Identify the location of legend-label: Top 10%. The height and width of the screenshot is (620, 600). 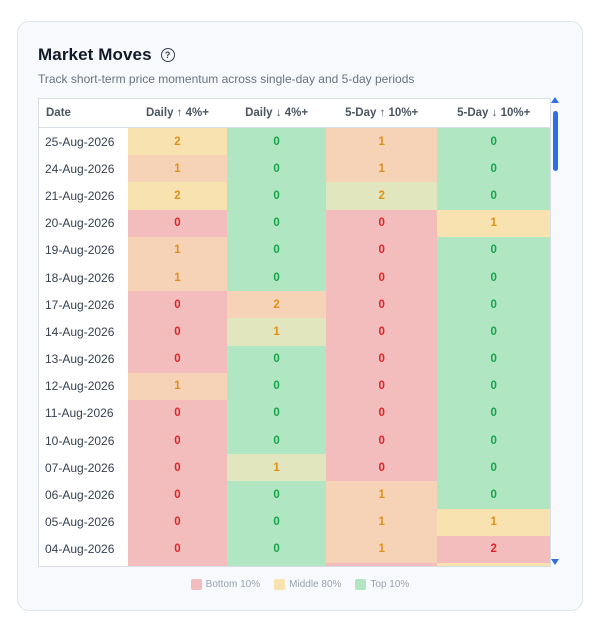
(390, 584).